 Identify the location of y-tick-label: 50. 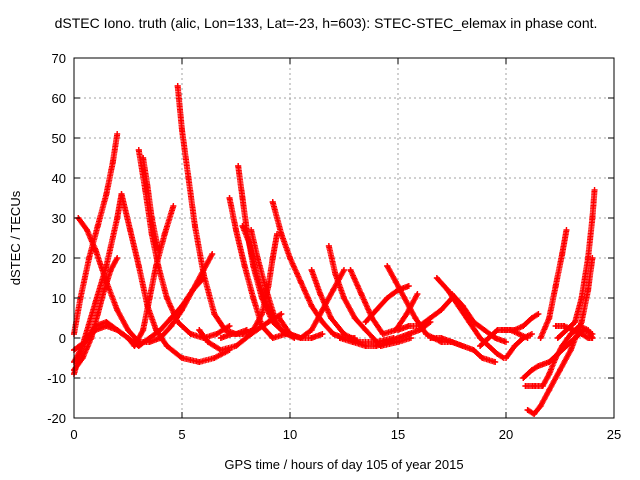
(59, 138).